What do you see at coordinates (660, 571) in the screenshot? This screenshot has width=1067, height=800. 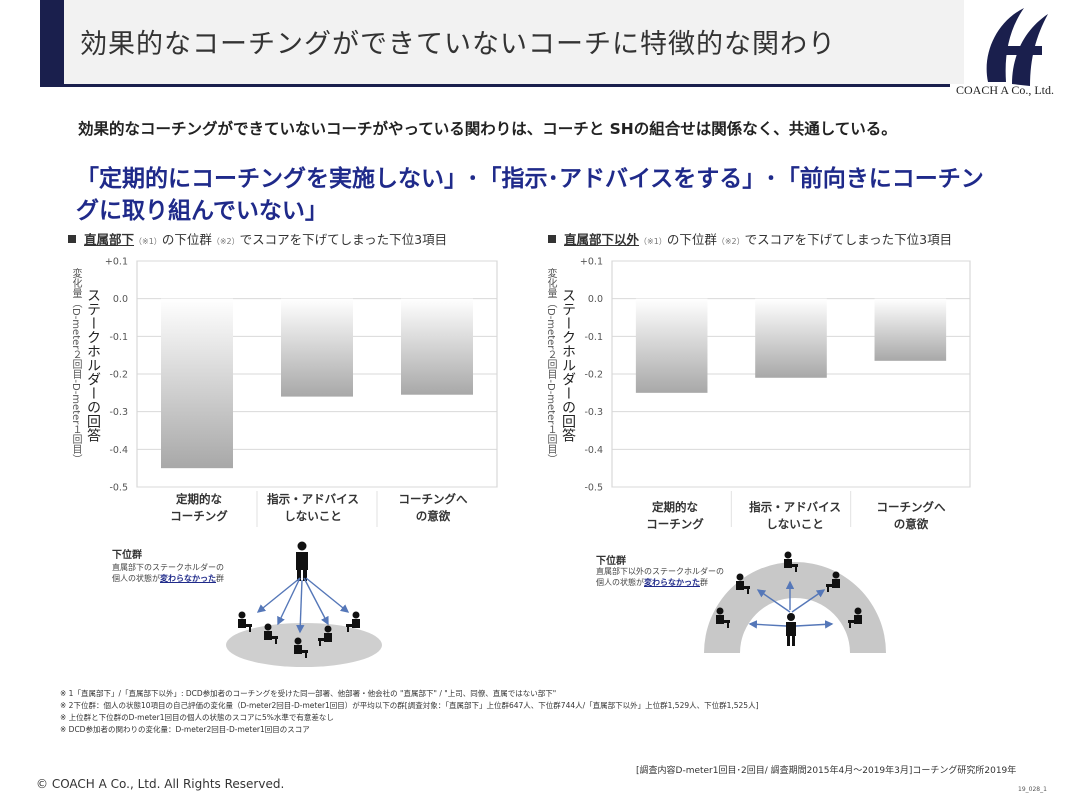 I see `group-desc-line: 直属部下以外のステークホルダーの` at bounding box center [660, 571].